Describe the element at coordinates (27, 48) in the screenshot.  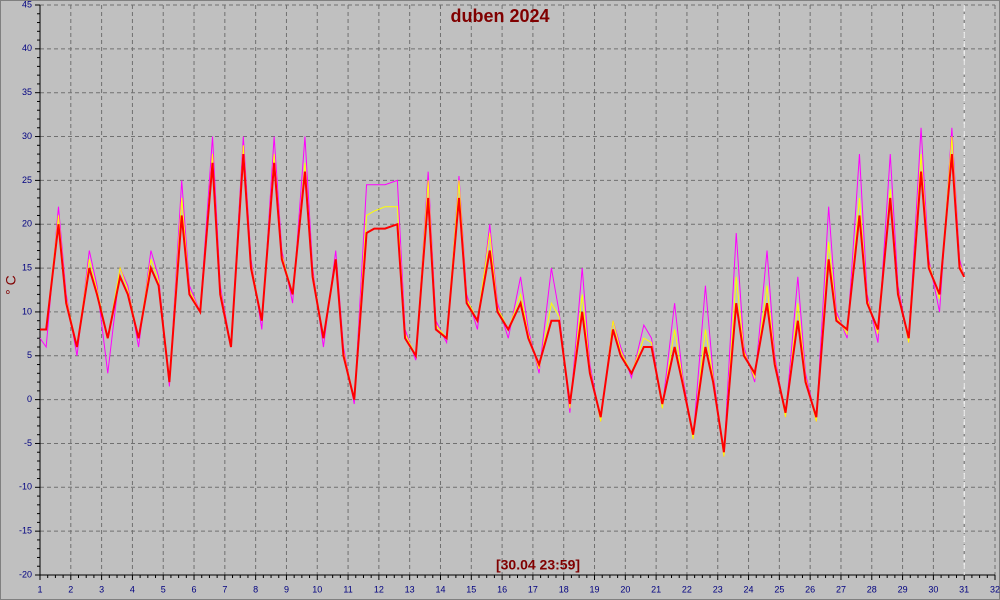
I see `y-tick-label: 40` at that location.